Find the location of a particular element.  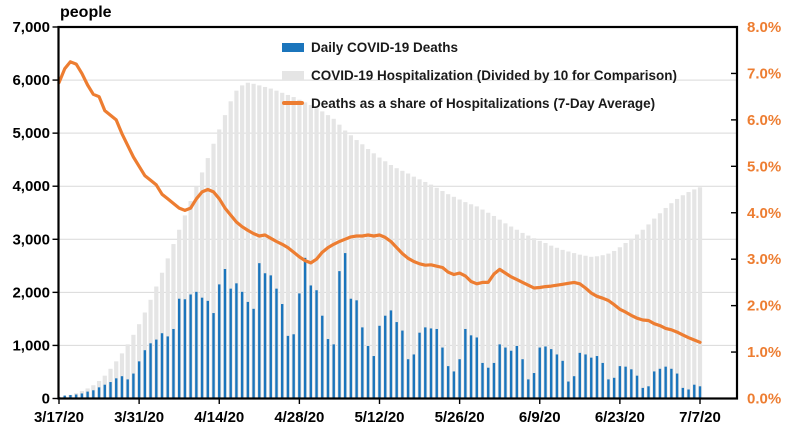

y-right-tick-label: 5.0% is located at coordinates (764, 166).